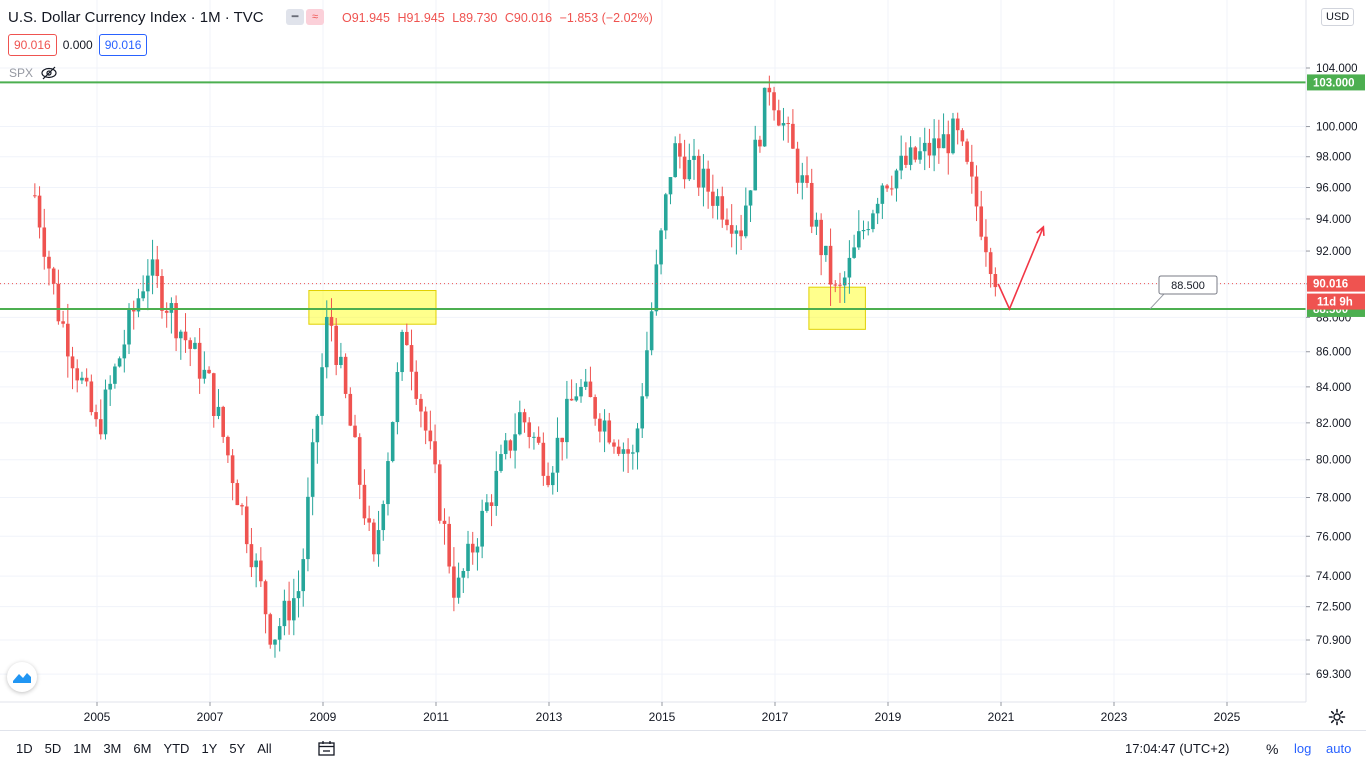 This screenshot has width=1366, height=769. Describe the element at coordinates (1272, 749) in the screenshot. I see `percent-toggle: %` at that location.